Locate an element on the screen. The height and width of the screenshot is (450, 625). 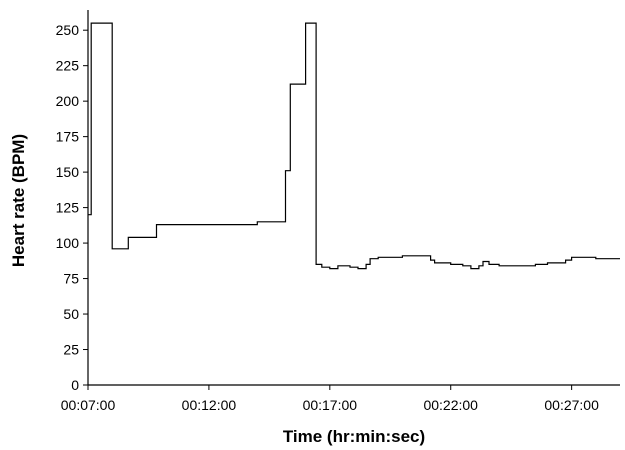
x-axis-ticks: 00:07:00 00:12:00 00:17:00 00:22:00 00:27:00 is located at coordinates (330, 399).